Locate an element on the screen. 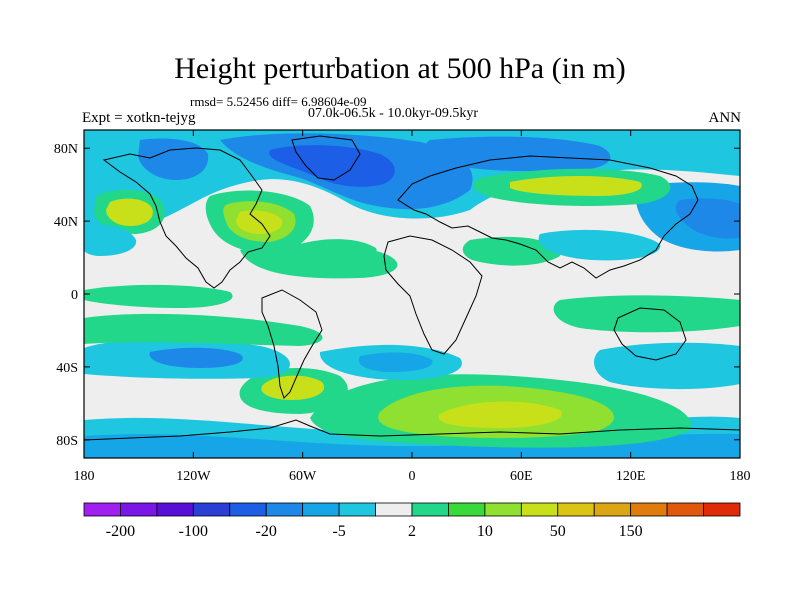 The height and width of the screenshot is (600, 800). colorbar-label: 50 is located at coordinates (558, 531).